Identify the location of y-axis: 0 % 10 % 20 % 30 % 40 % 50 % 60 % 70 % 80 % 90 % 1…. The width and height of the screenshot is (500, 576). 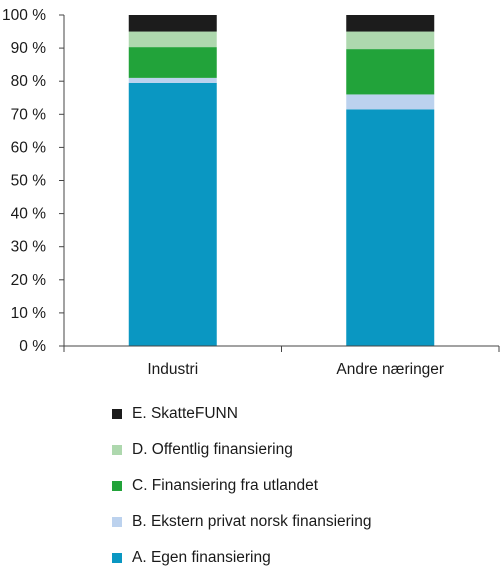
(33, 181).